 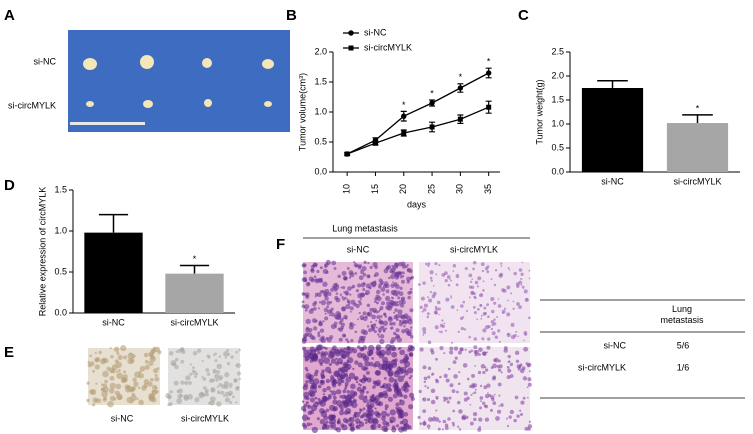 What do you see at coordinates (602, 367) in the screenshot?
I see `table-cell: si-circMYLK` at bounding box center [602, 367].